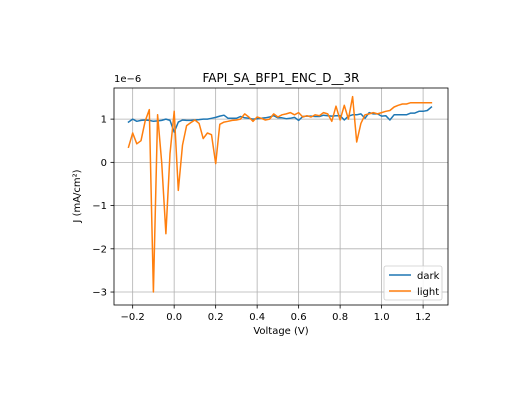  I want to click on x-tick-label: 0.6, so click(299, 317).